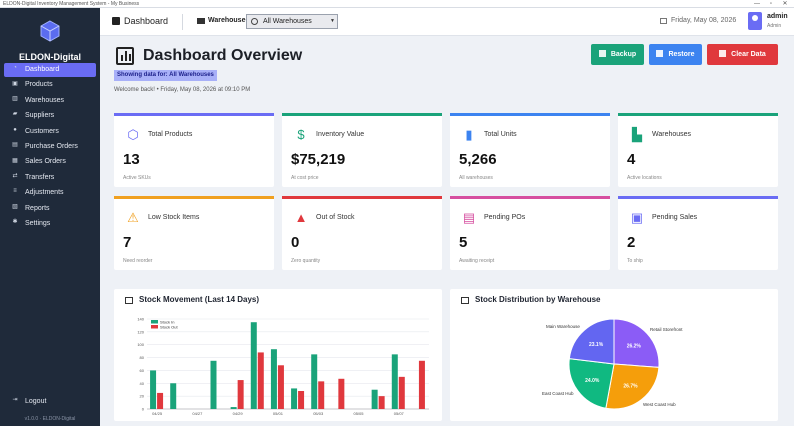 The width and height of the screenshot is (794, 426). I want to click on header-date: Friday, May 08, 2026, so click(704, 20).